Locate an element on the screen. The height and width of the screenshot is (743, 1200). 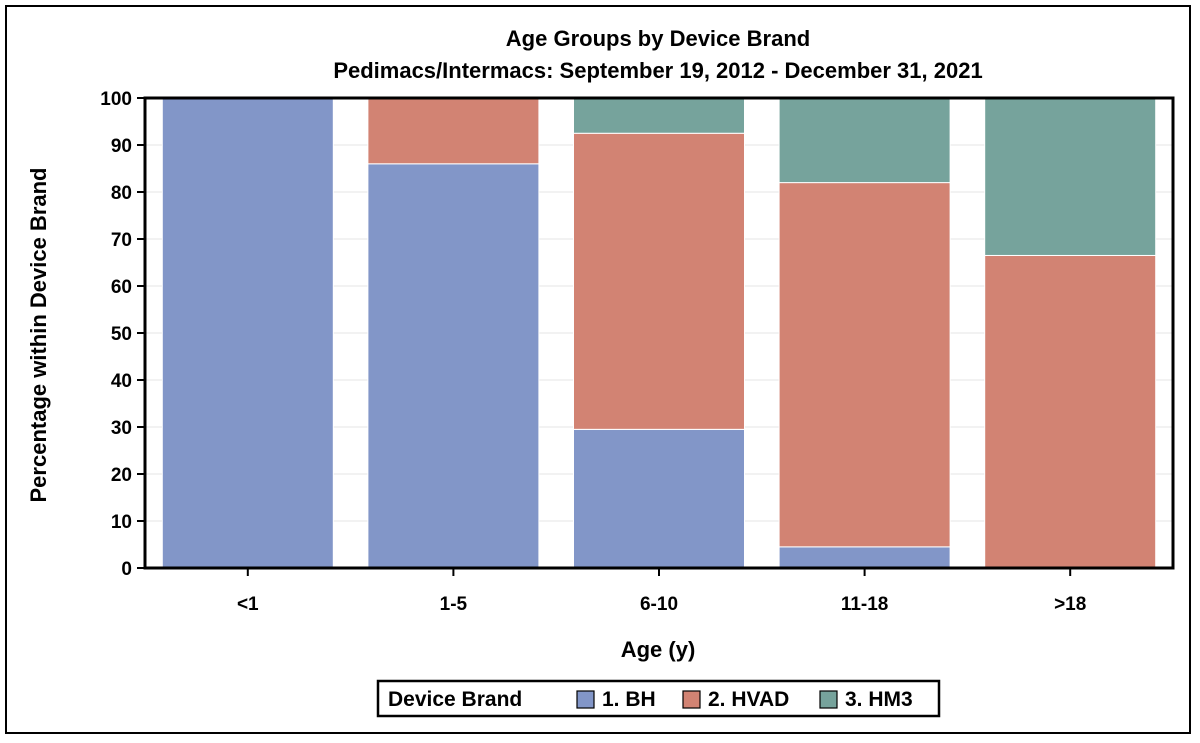
y-tick-label: 10 is located at coordinates (121, 522).